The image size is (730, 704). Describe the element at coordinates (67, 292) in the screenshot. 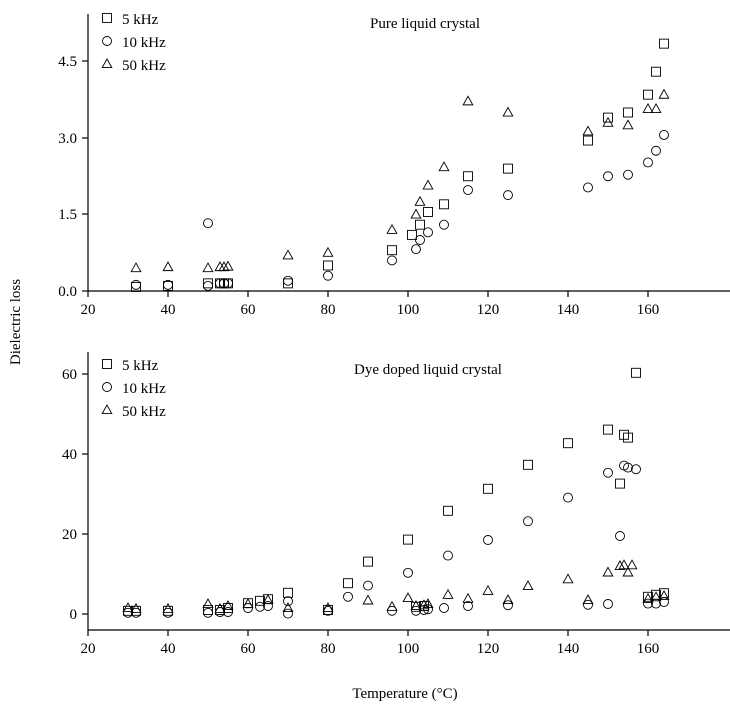

I see `y-tick-label: 0.0` at that location.